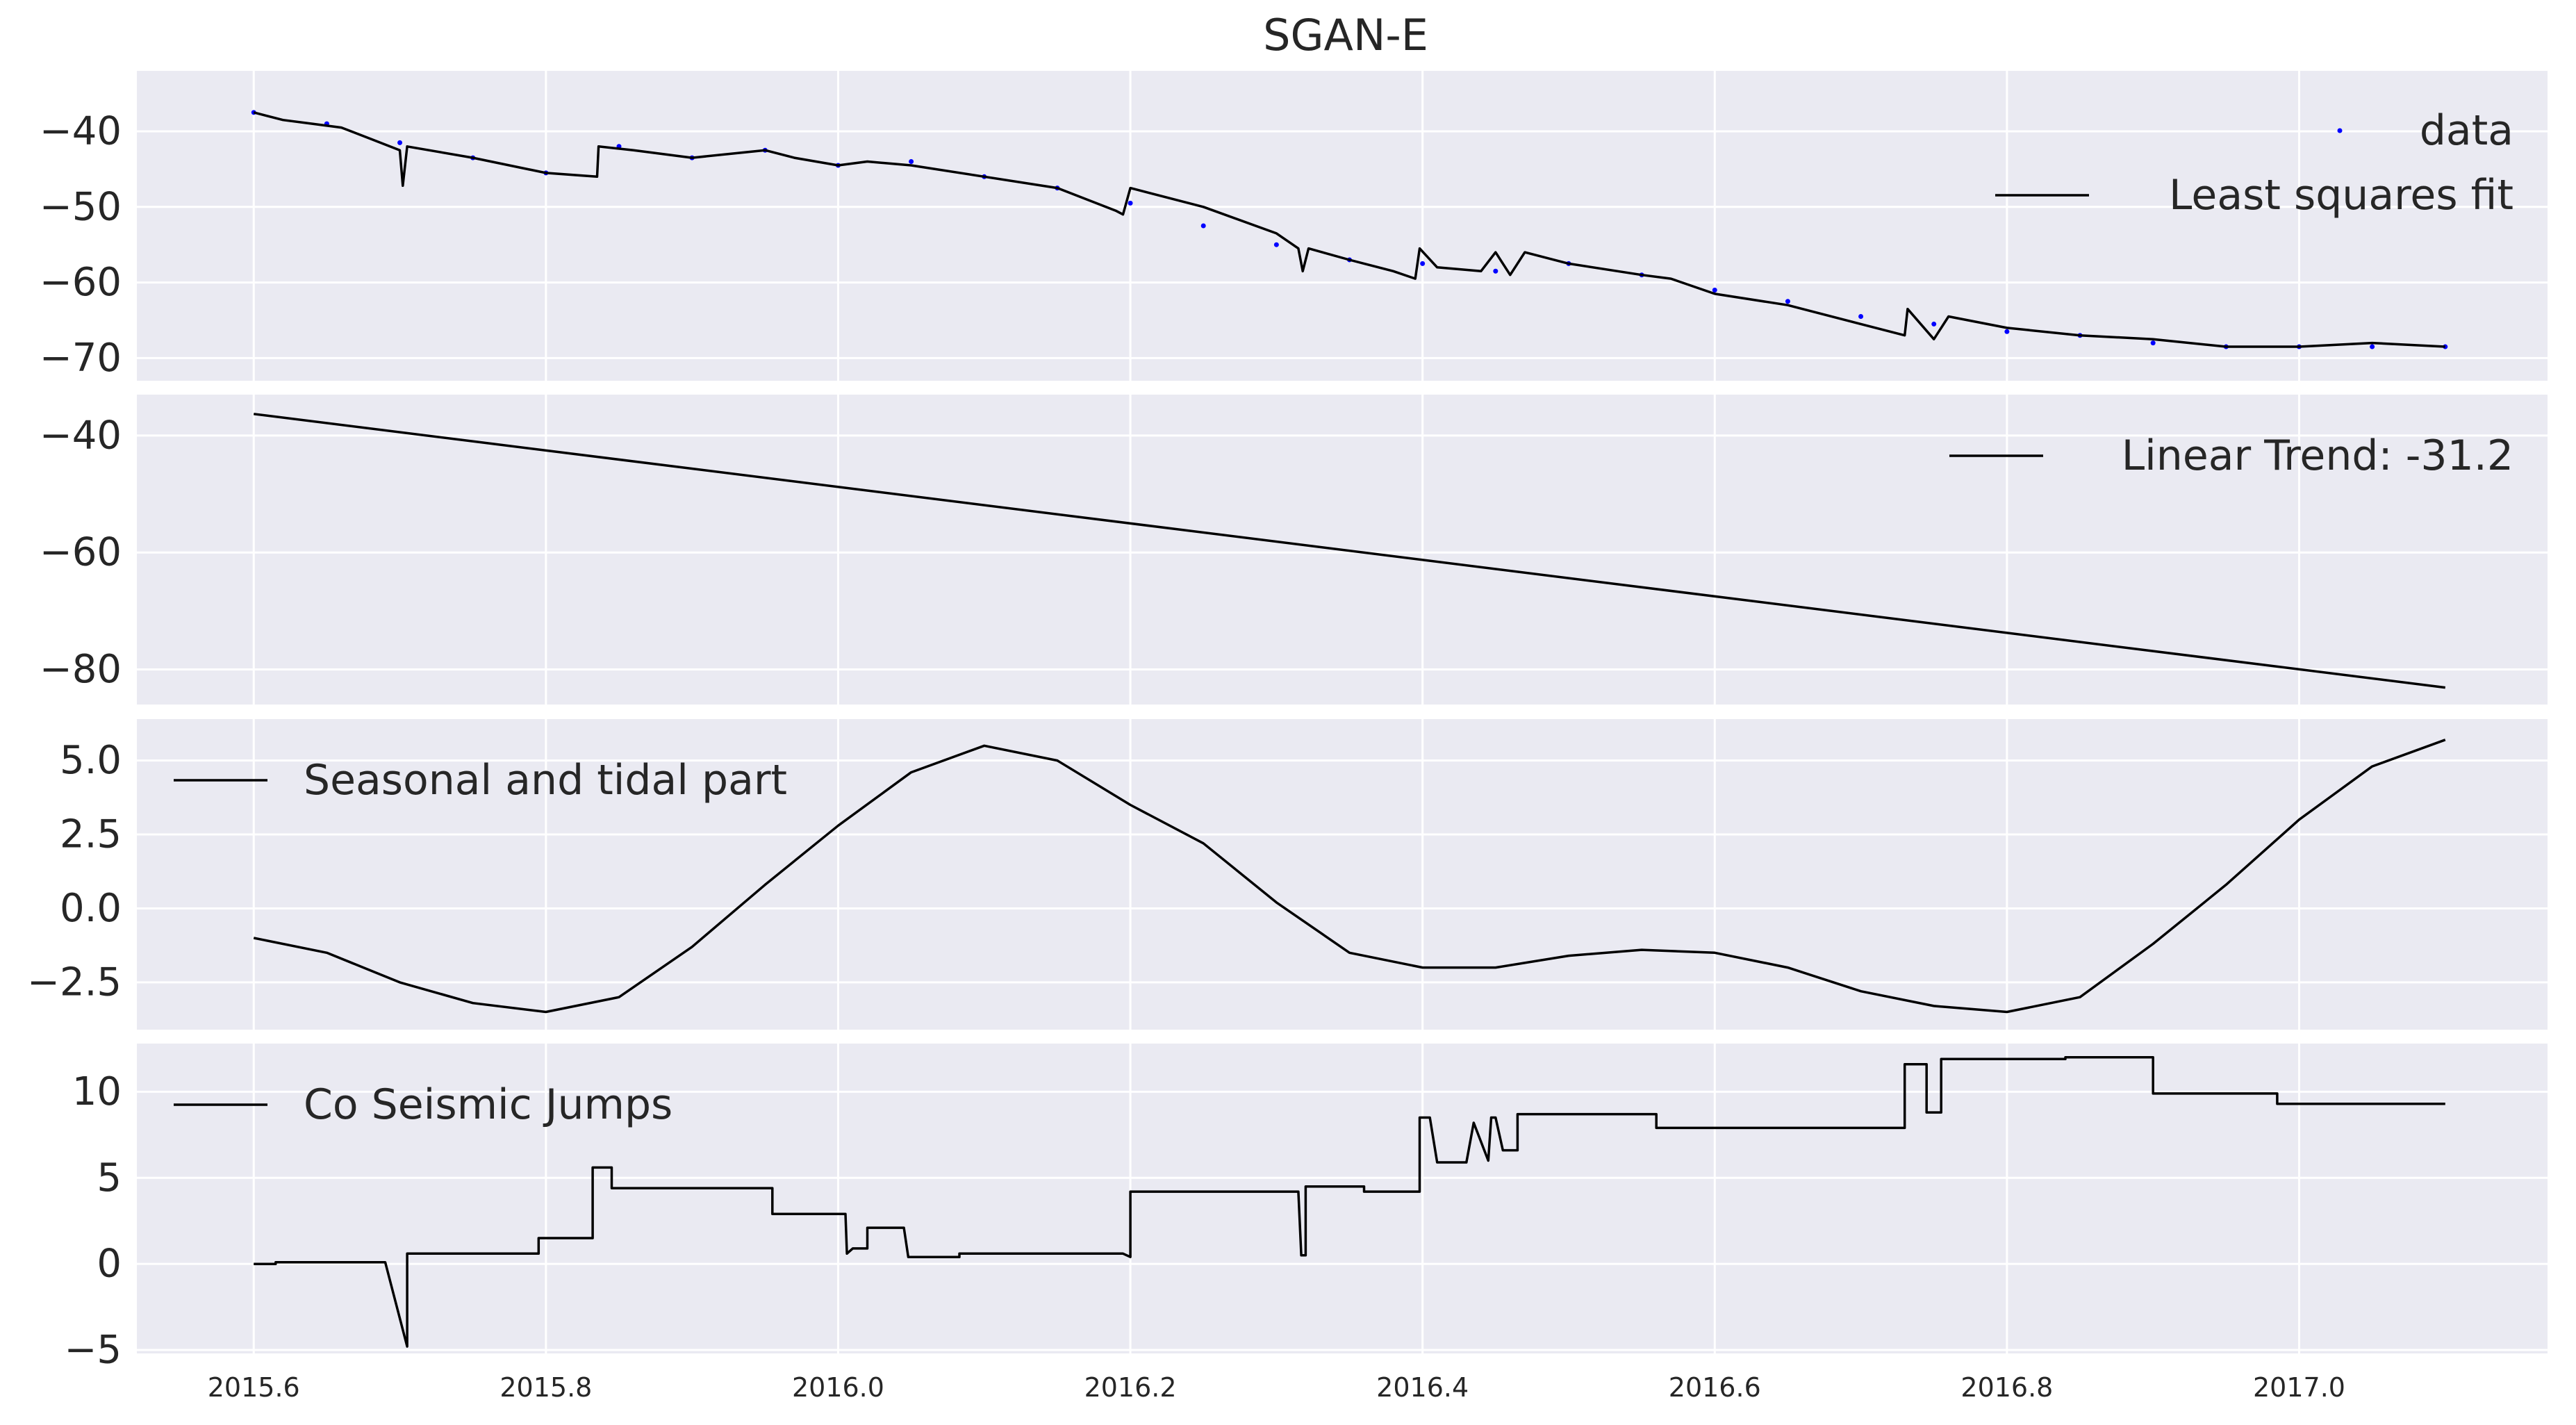 The height and width of the screenshot is (1425, 2576). I want to click on y-tick-label: −2.5, so click(75, 982).